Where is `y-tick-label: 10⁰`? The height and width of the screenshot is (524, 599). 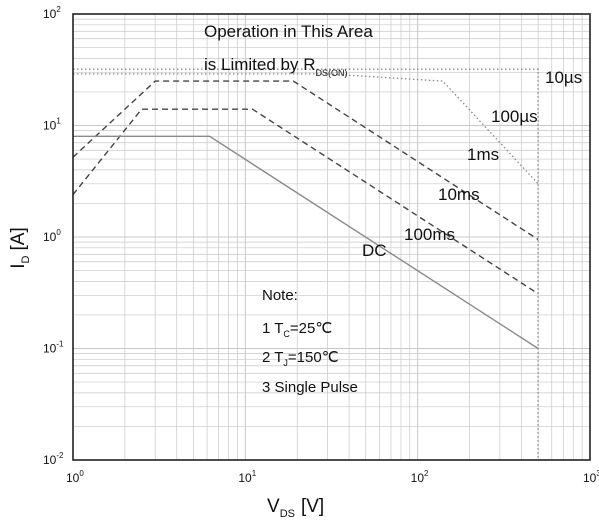 y-tick-label: 10⁰ is located at coordinates (52, 236).